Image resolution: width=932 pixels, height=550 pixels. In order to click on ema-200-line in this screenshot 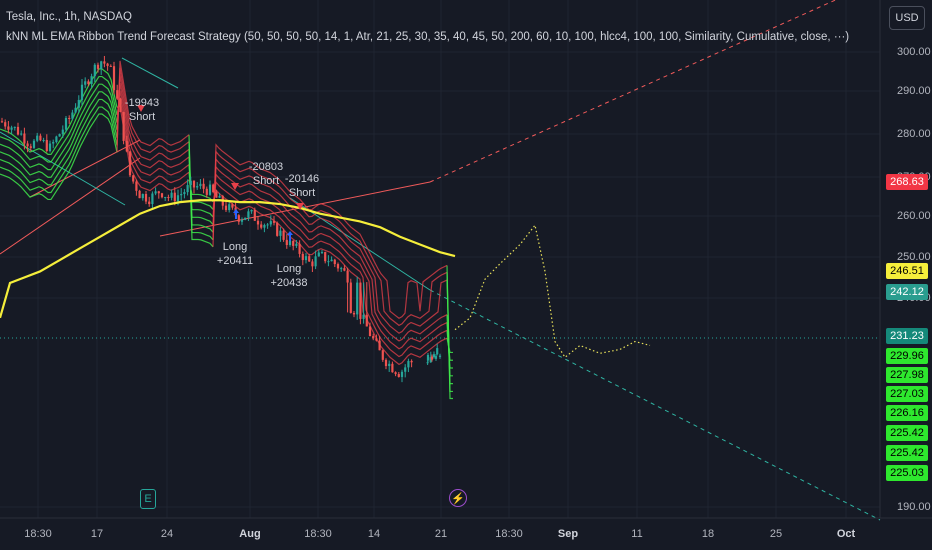, I will do `click(228, 259)`.